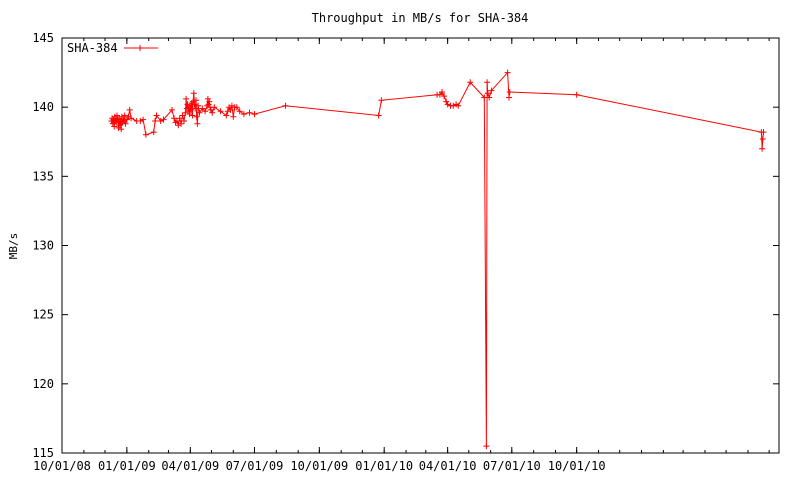 The height and width of the screenshot is (485, 800). I want to click on x-tick-label: 10/01/10, so click(577, 466).